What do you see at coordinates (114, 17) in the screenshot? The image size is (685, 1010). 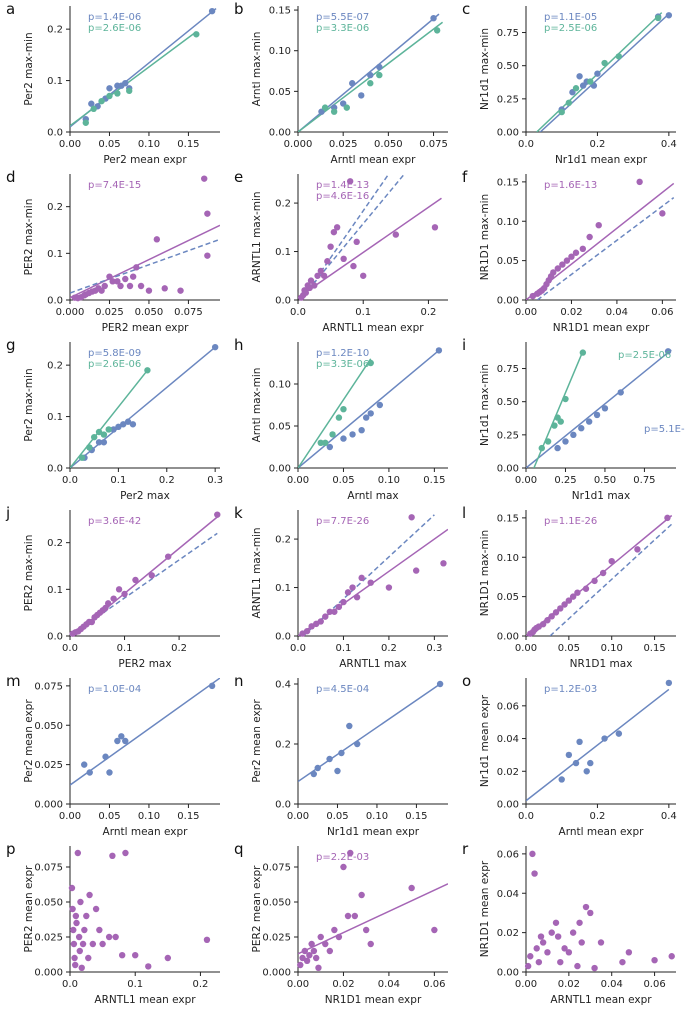 I see `p-value-annotation: p=1.4E-06` at bounding box center [114, 17].